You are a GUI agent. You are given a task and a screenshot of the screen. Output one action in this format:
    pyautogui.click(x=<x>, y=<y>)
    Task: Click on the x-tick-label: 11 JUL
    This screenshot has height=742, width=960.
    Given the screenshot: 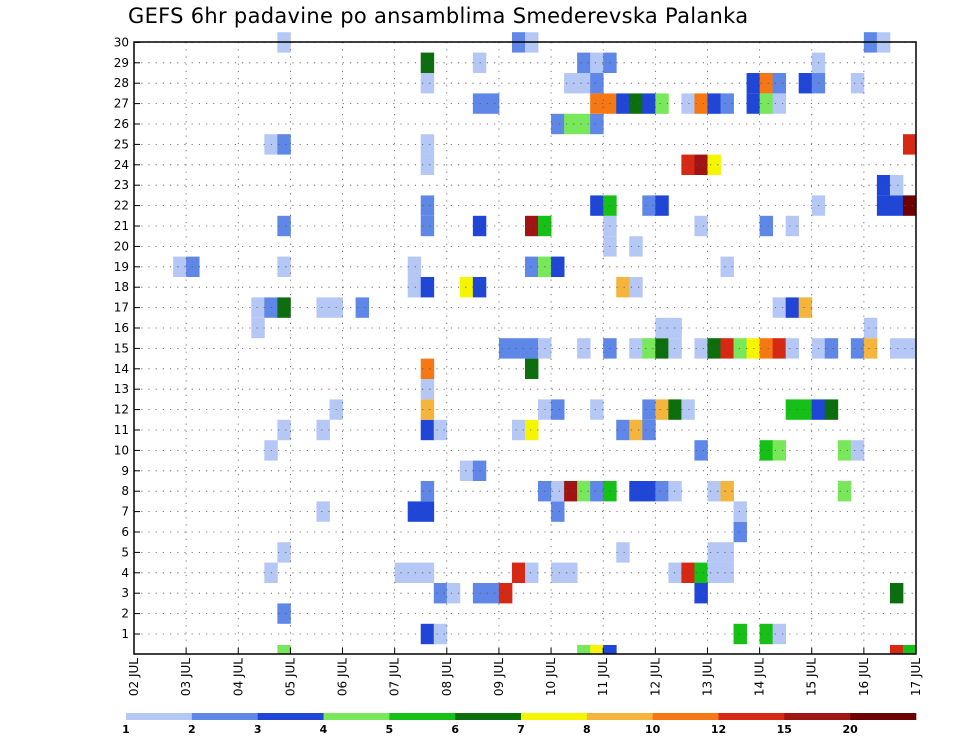 What is the action you would take?
    pyautogui.click(x=603, y=677)
    